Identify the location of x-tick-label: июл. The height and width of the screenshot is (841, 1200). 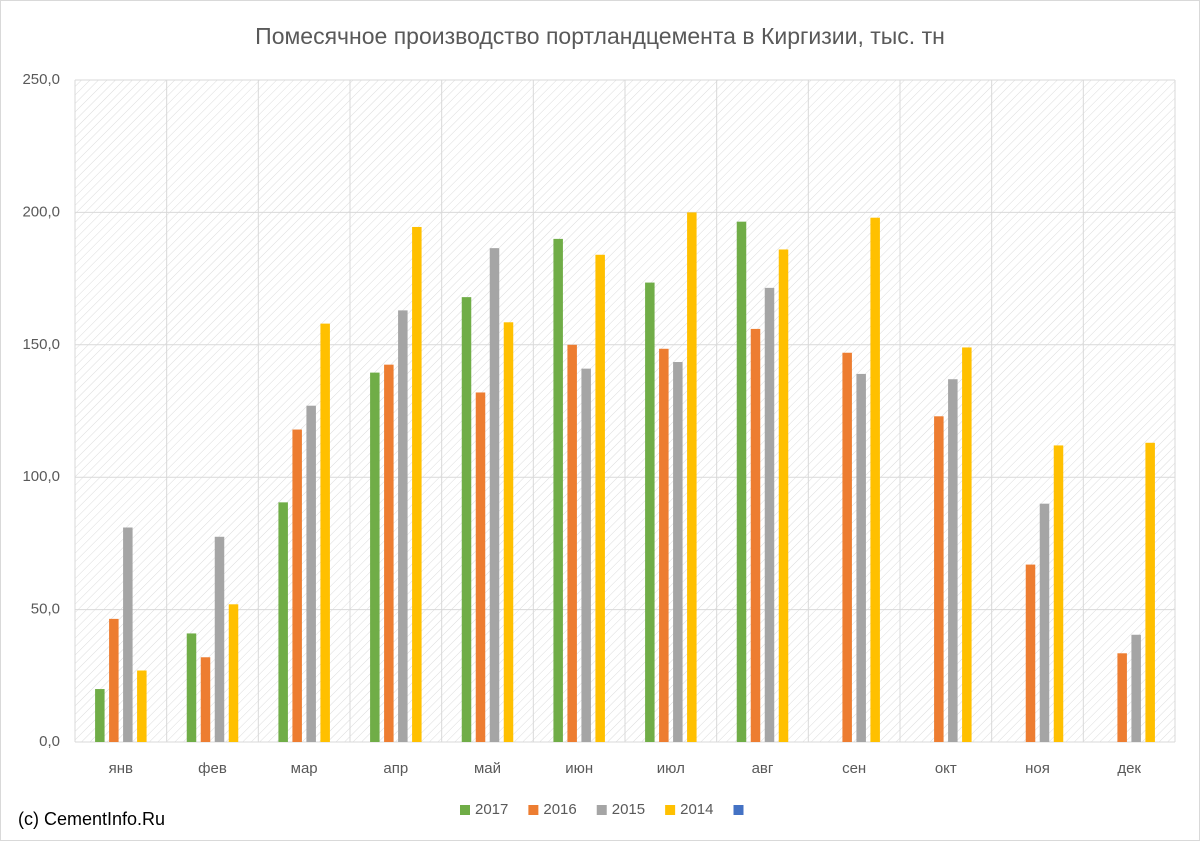
(671, 768).